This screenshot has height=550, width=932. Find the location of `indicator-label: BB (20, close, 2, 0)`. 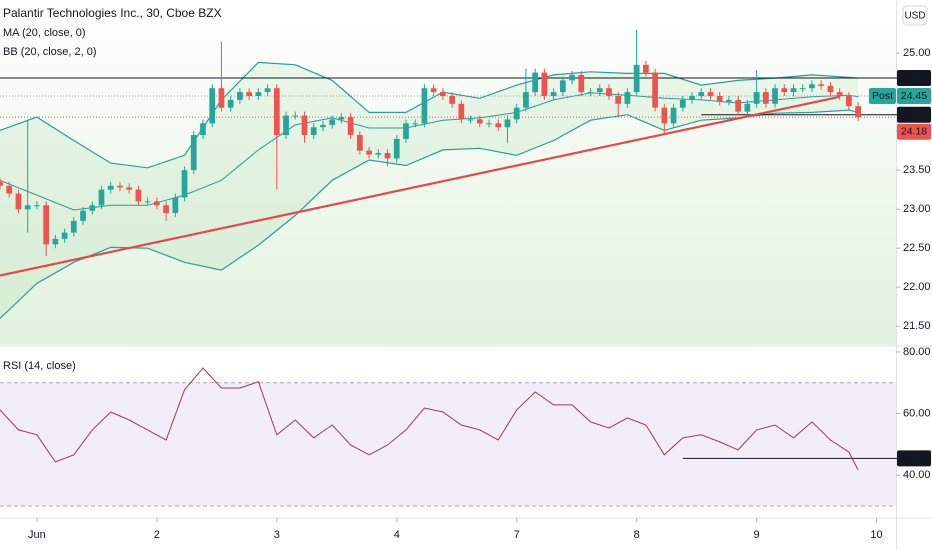

indicator-label: BB (20, close, 2, 0) is located at coordinates (50, 52).